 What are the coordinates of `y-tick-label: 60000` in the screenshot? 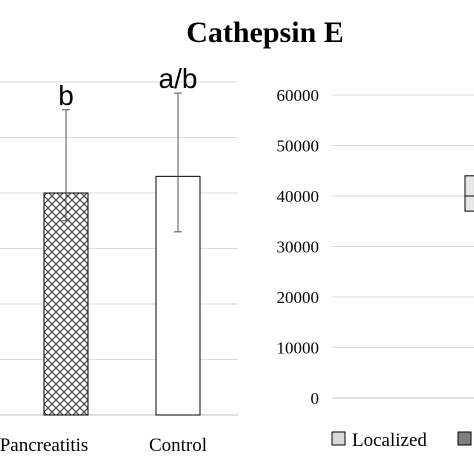 It's located at (298, 95).